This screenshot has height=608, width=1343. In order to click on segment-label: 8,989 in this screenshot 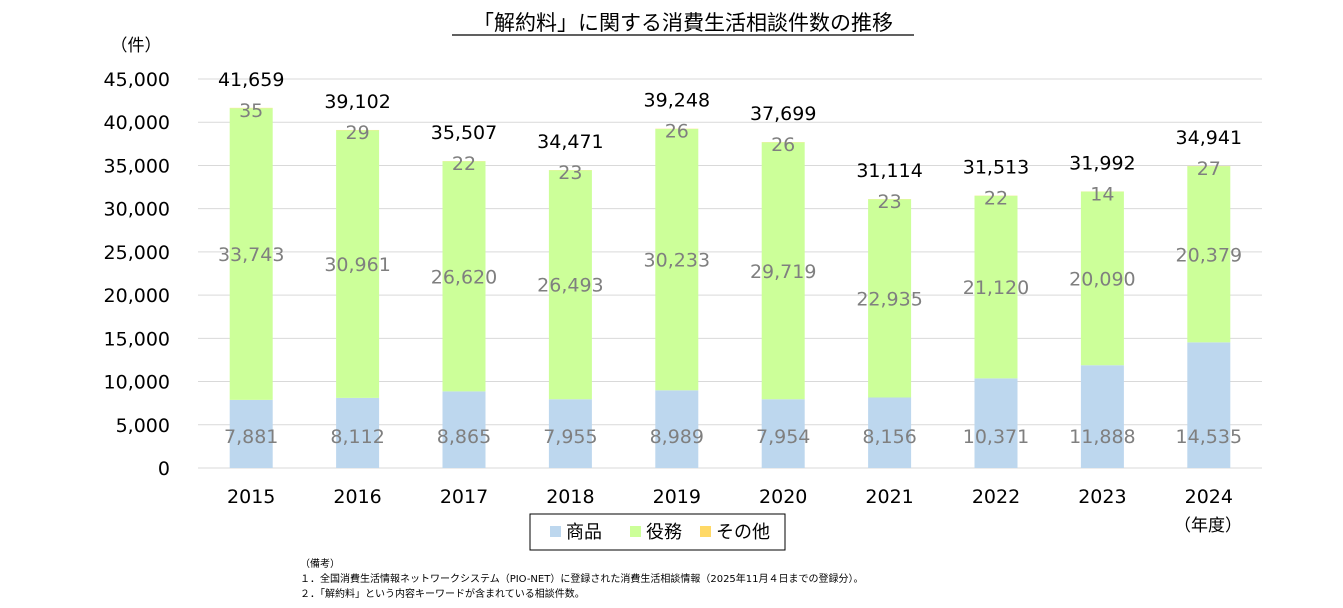, I will do `click(677, 437)`.